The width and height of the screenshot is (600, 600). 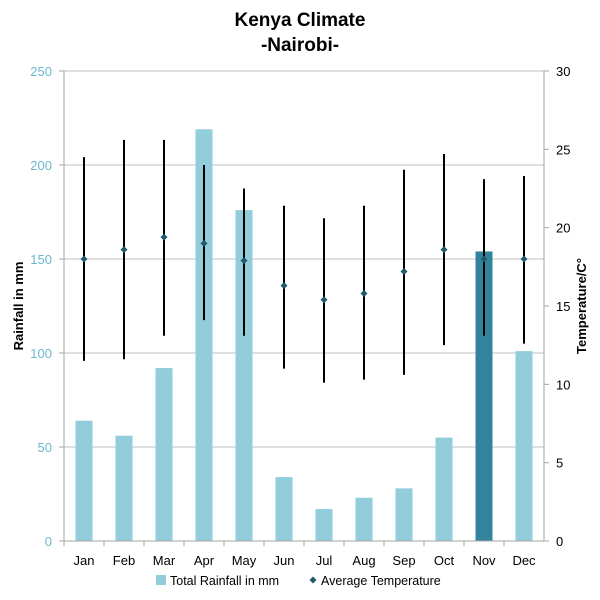 What do you see at coordinates (403, 560) in the screenshot?
I see `x-tick-label: Sep` at bounding box center [403, 560].